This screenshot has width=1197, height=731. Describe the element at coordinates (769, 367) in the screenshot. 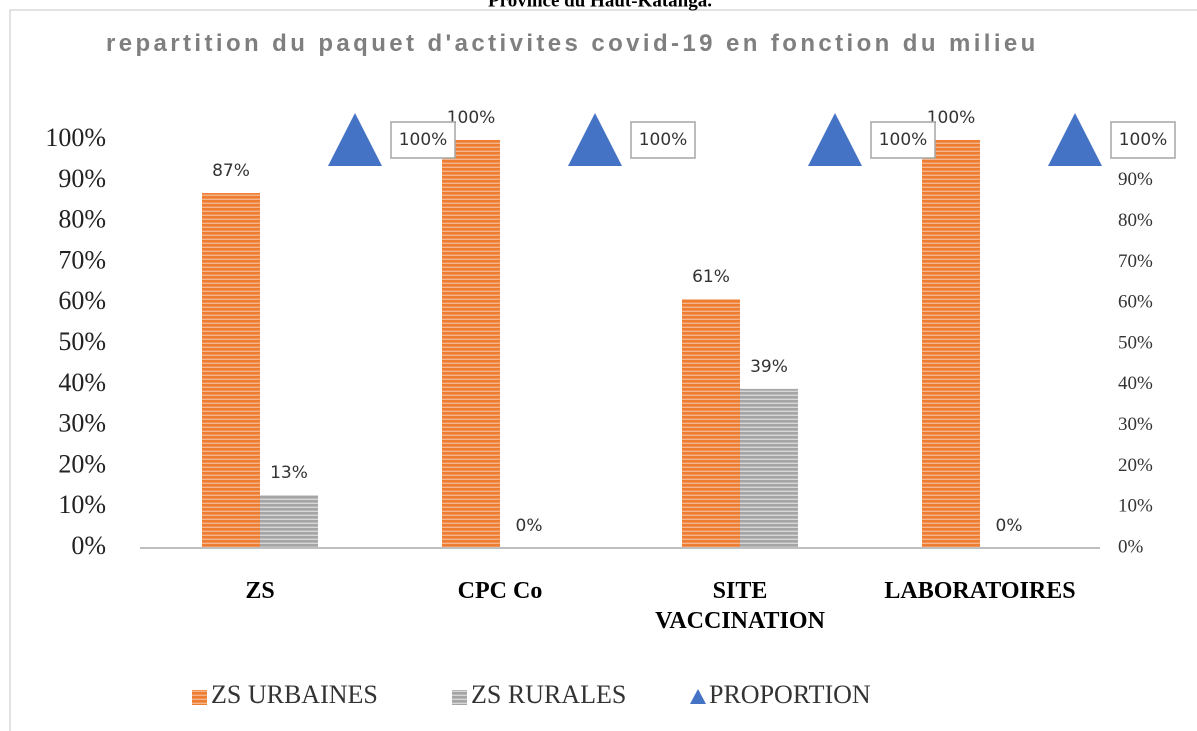

I see `data-label: 39%` at that location.